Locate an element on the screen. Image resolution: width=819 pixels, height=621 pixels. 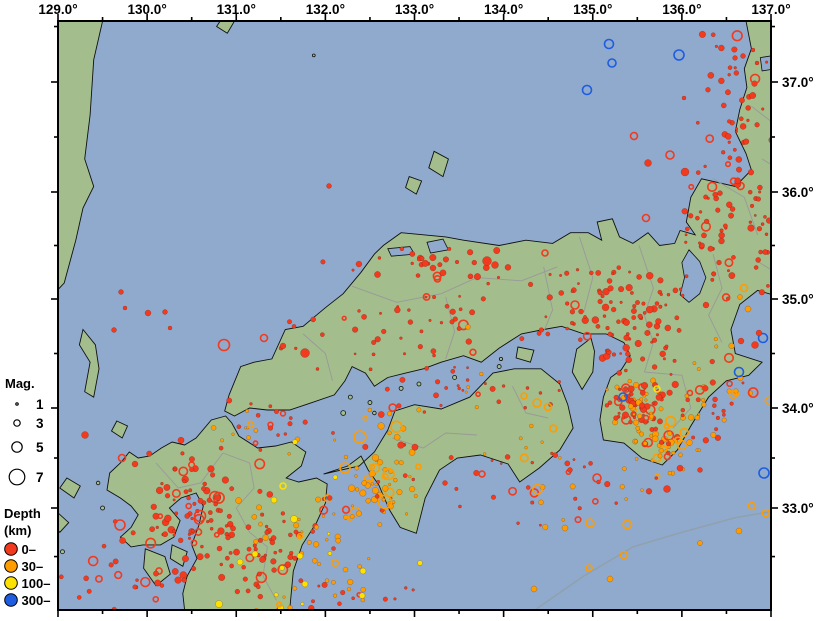
magnitude-label-1: 1 is located at coordinates (40, 404).